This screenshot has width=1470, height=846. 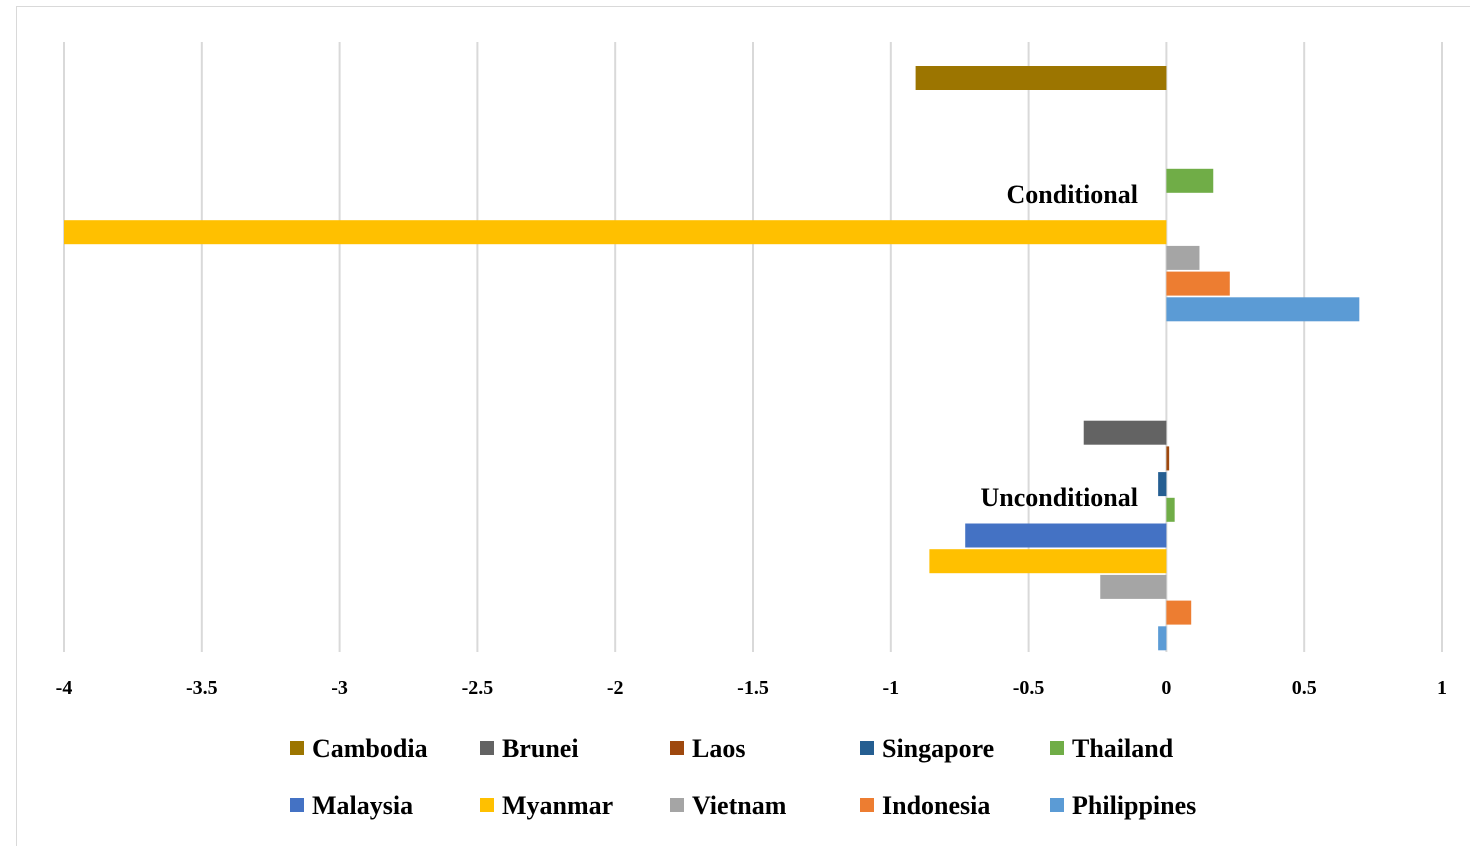 I want to click on legend-label: Cambodia, so click(x=370, y=748).